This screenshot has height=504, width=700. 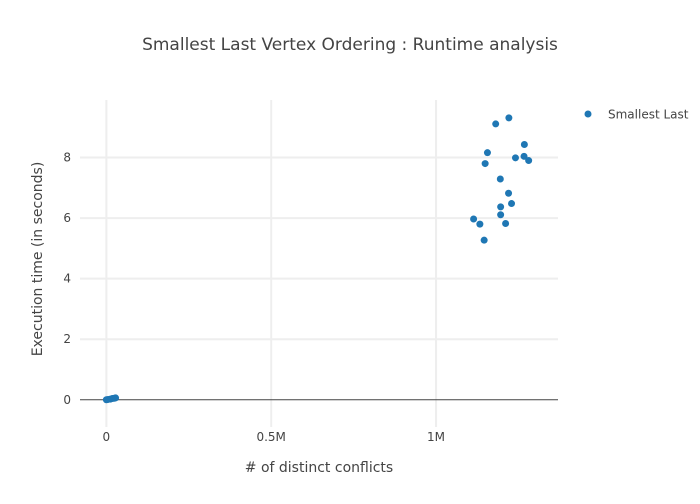 I want to click on x-tick-label: 1M, so click(x=436, y=437).